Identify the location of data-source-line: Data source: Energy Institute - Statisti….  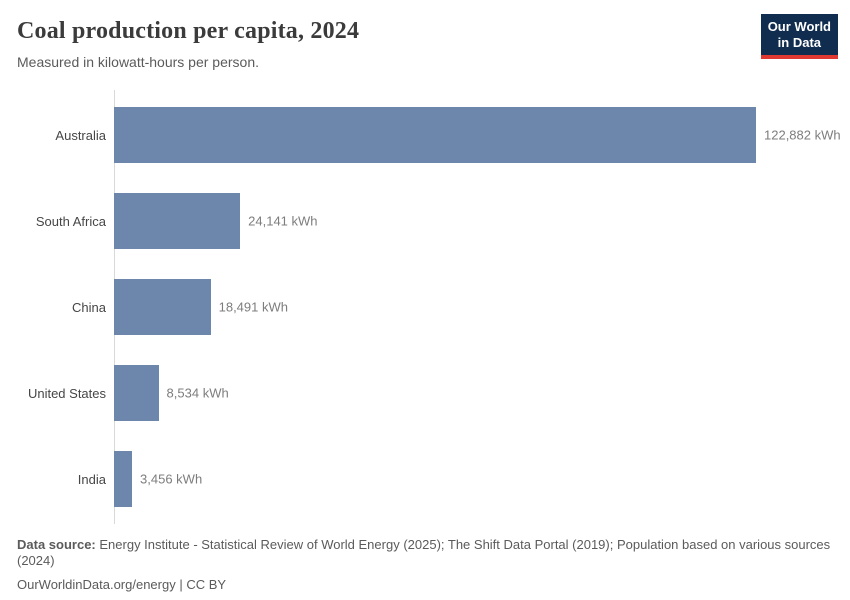
(425, 553).